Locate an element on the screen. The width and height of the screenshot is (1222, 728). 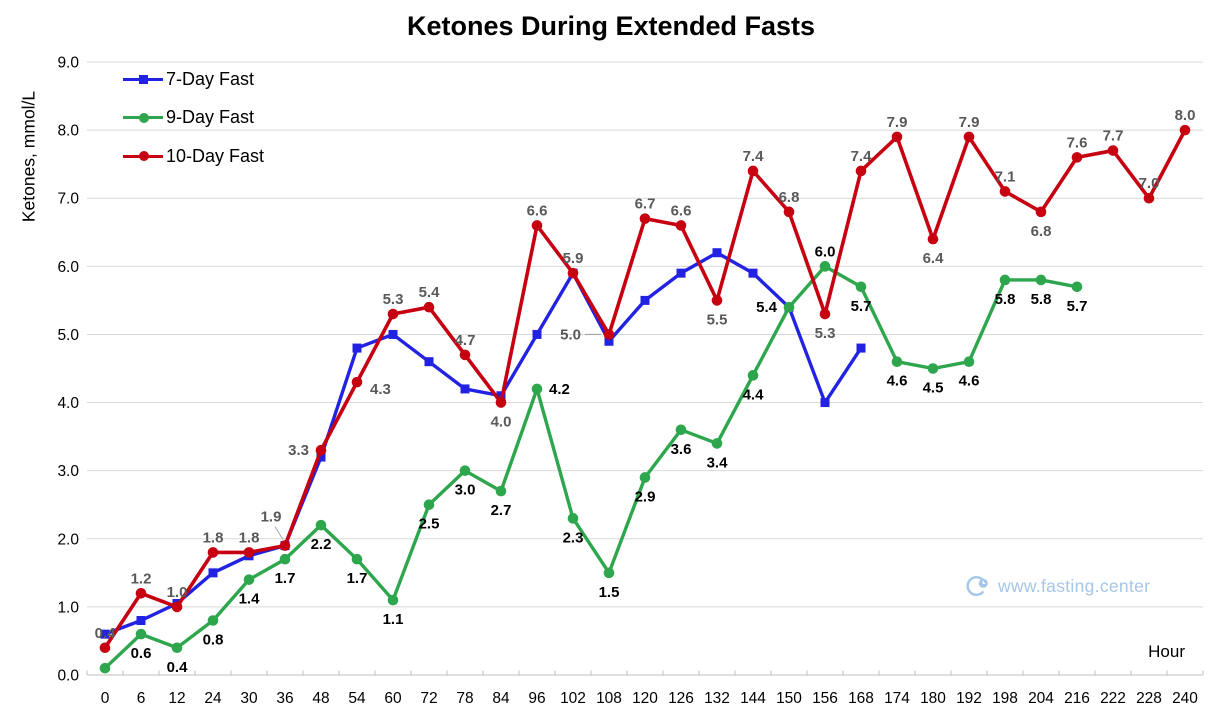
legend-label: 7-Day Fast is located at coordinates (210, 78).